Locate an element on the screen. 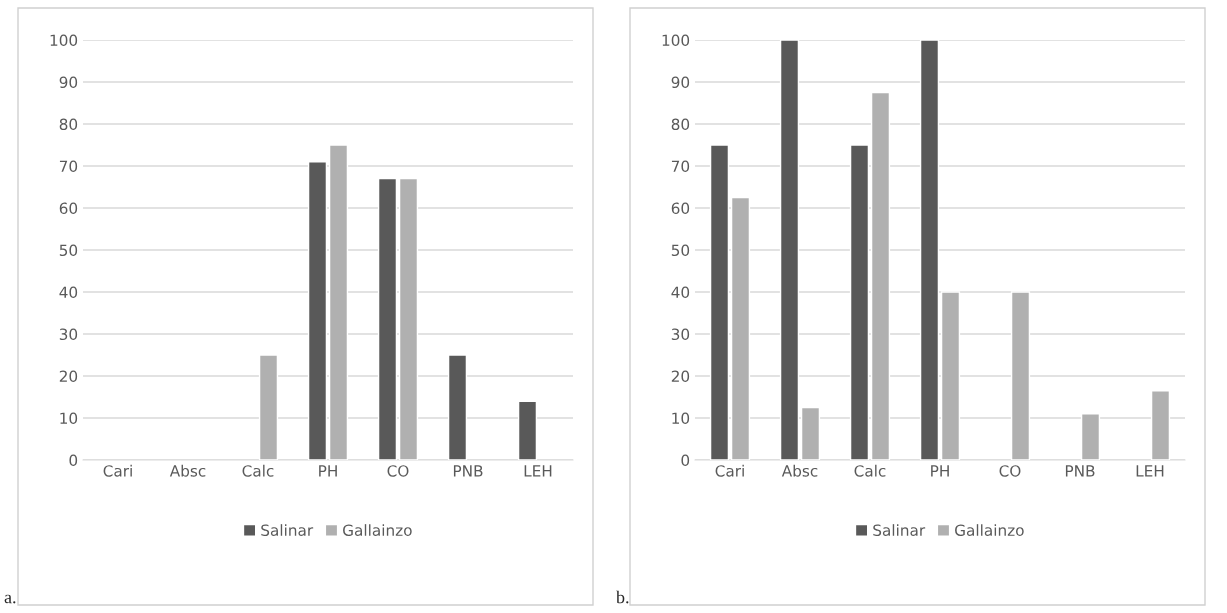 Image resolution: width=1227 pixels, height=613 pixels. text: b. is located at coordinates (622, 597).